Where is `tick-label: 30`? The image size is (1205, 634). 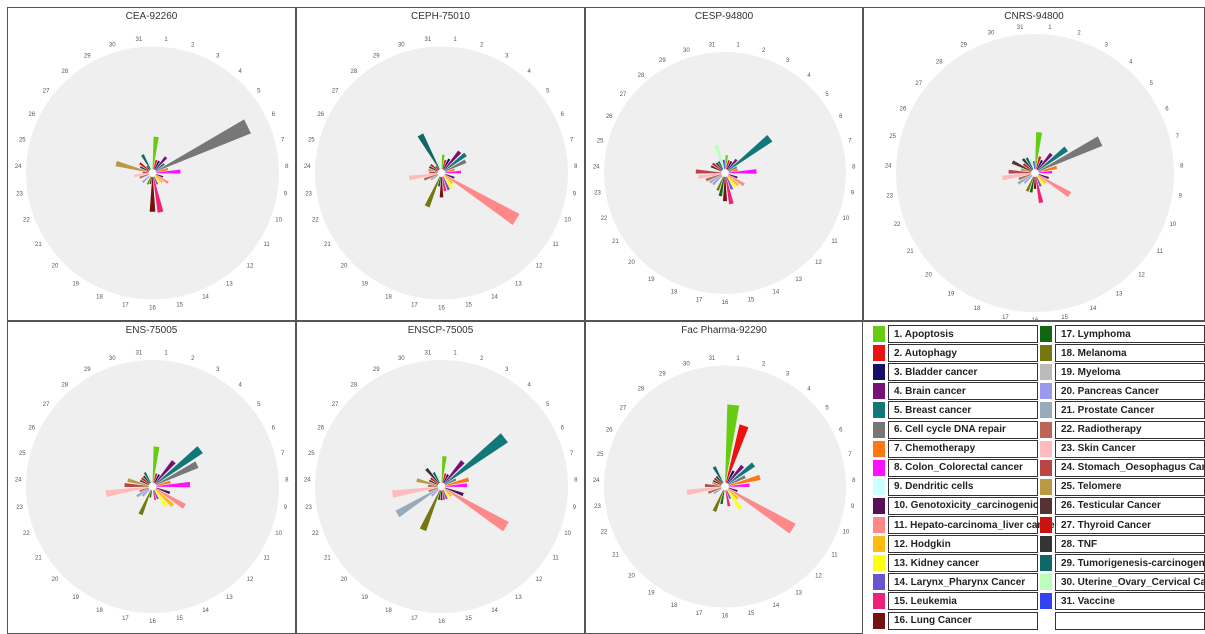
tick-label: 30 is located at coordinates (401, 359).